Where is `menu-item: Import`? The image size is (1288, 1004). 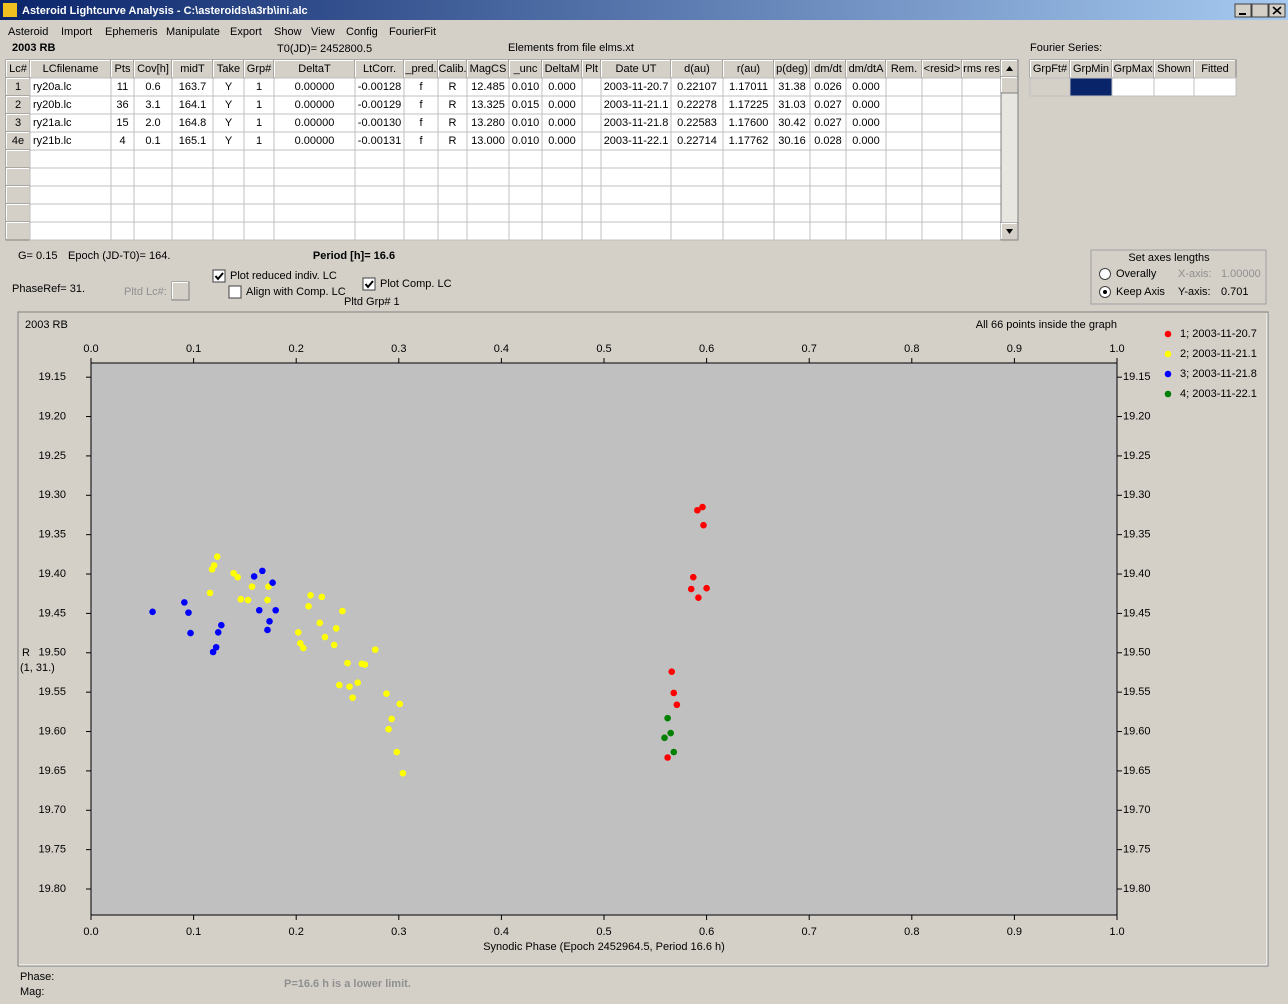 menu-item: Import is located at coordinates (76, 32).